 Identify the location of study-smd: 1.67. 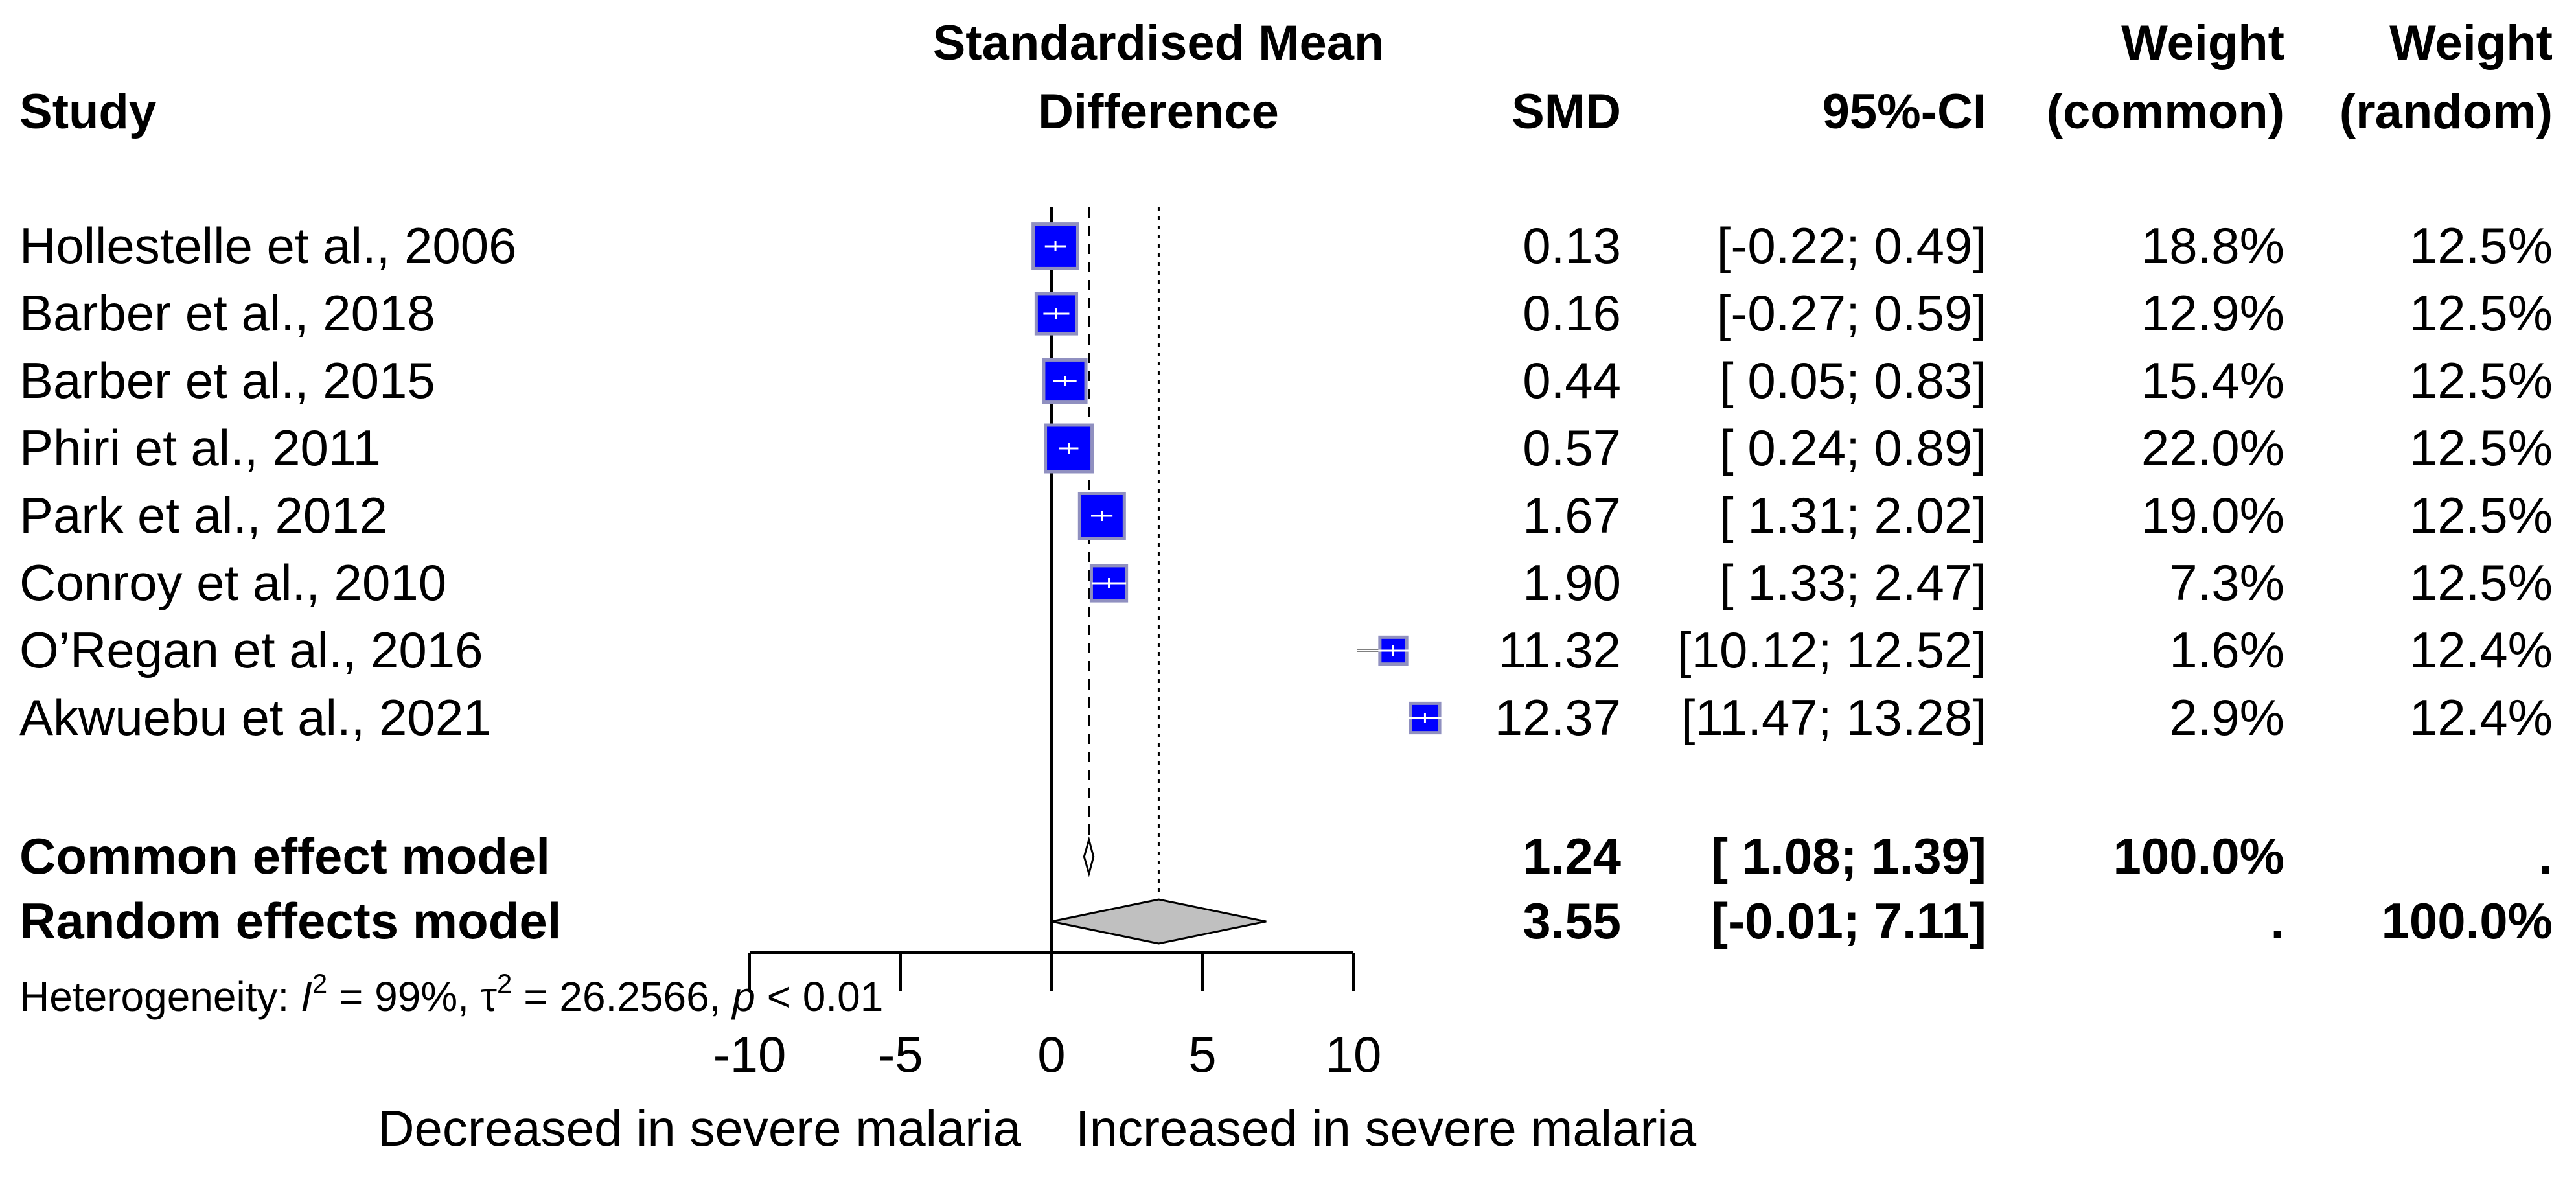
(1572, 515).